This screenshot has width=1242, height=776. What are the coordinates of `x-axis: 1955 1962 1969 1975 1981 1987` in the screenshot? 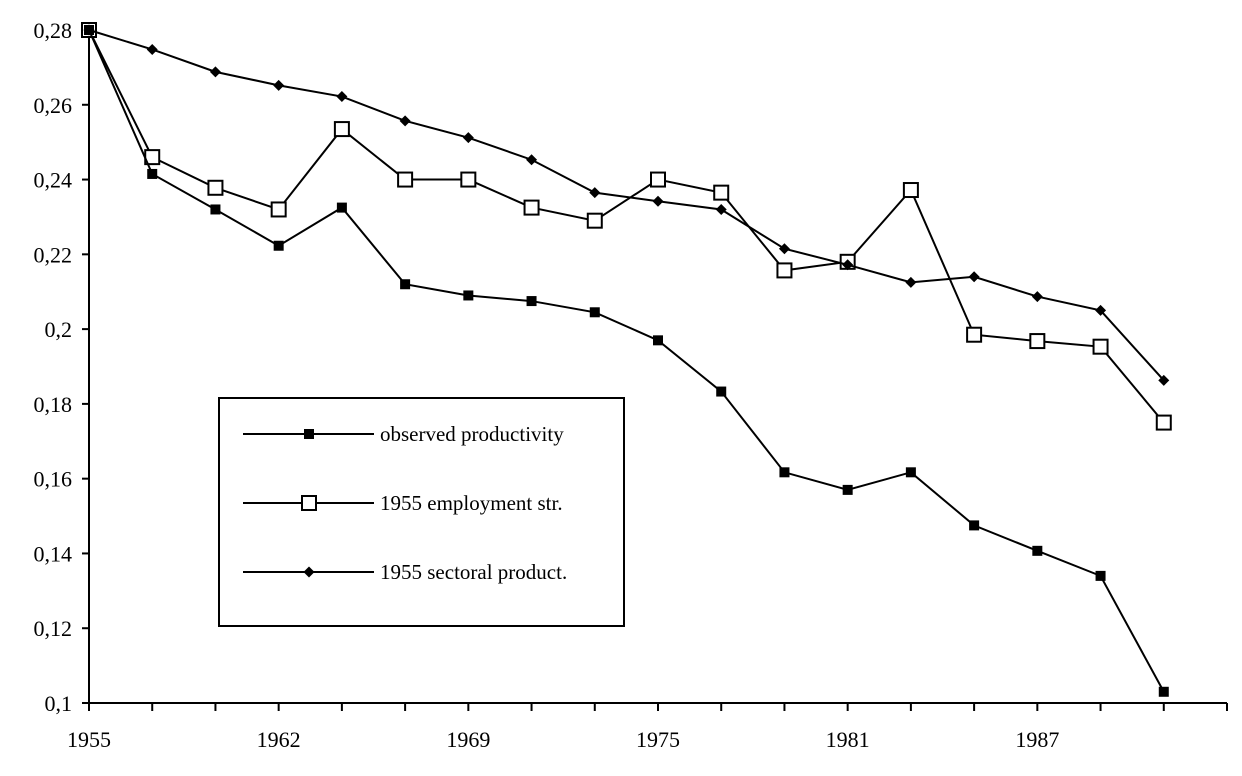 It's located at (647, 727).